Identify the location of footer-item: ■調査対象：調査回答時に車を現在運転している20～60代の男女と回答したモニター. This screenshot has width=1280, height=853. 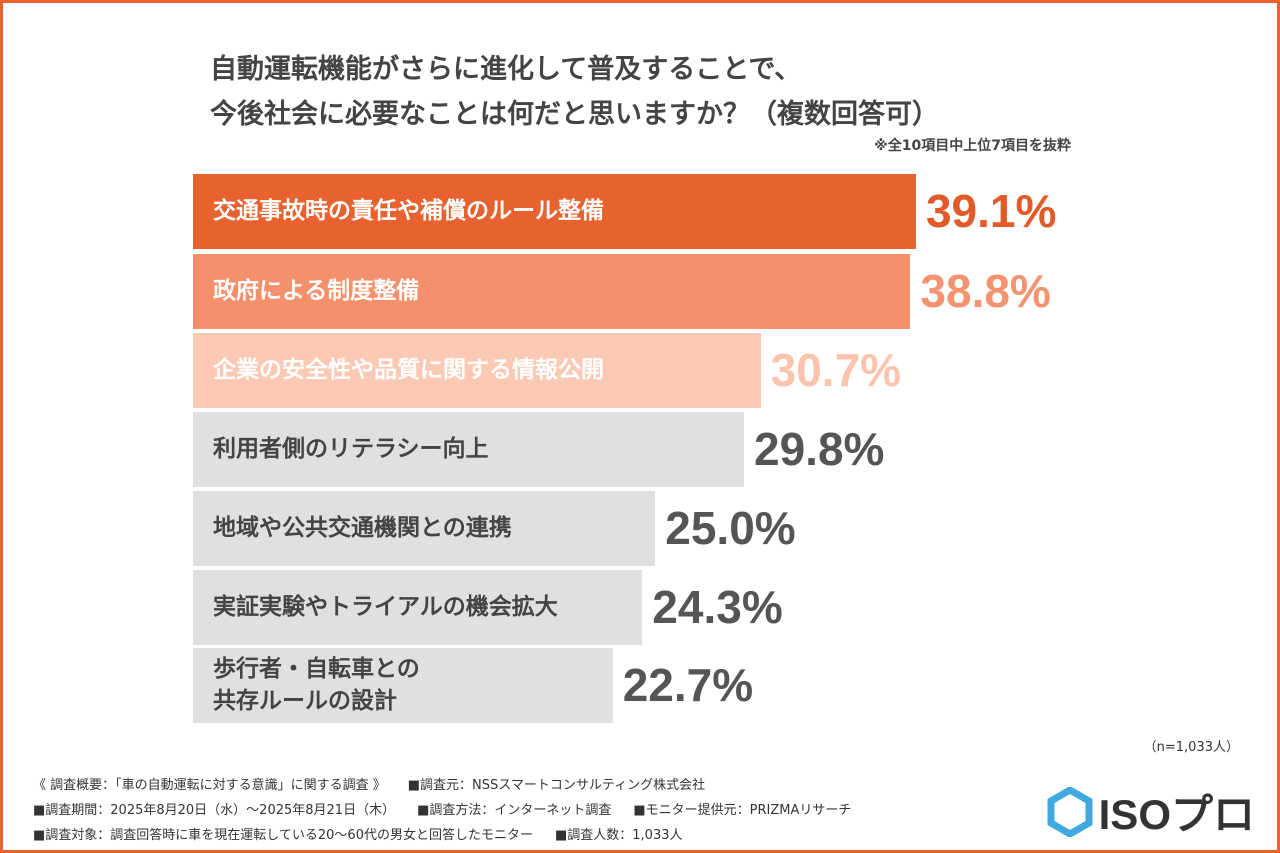
(283, 835).